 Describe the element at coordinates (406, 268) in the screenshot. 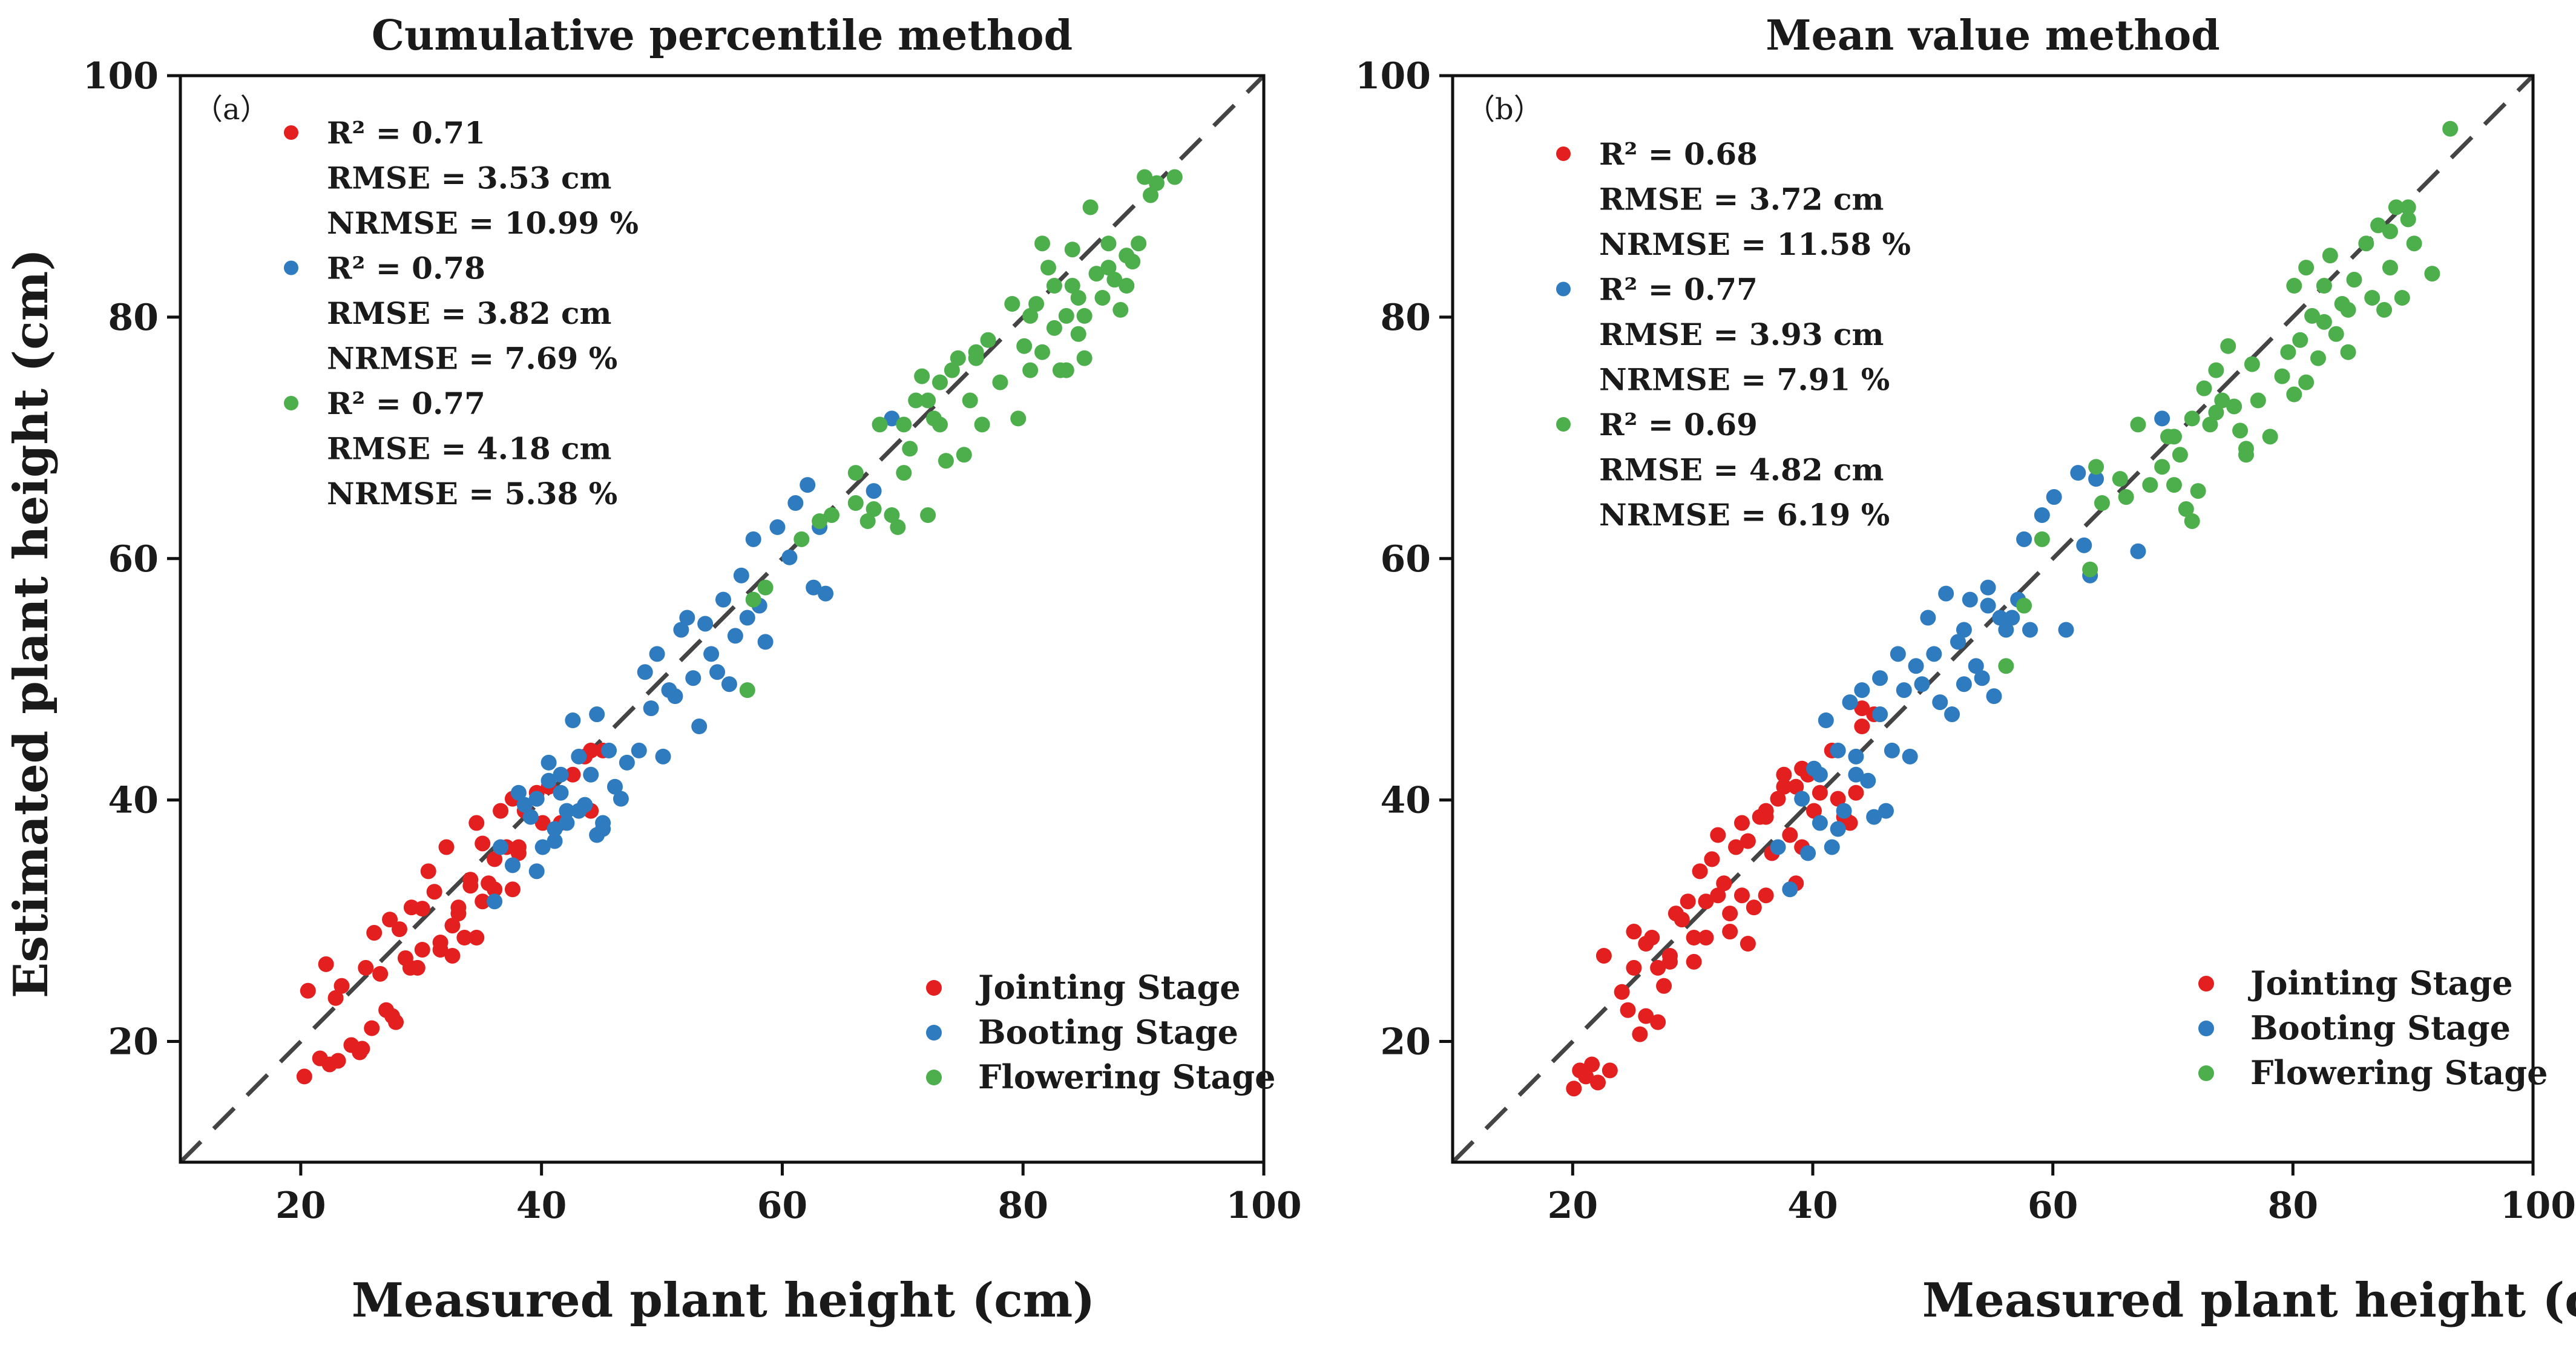

I see `stat-r2: R² = 0.78` at that location.